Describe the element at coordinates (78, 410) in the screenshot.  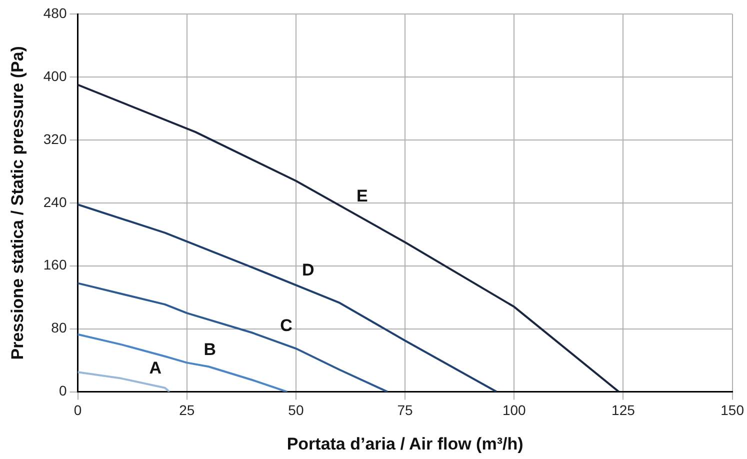
I see `x-tick-label: 0` at that location.